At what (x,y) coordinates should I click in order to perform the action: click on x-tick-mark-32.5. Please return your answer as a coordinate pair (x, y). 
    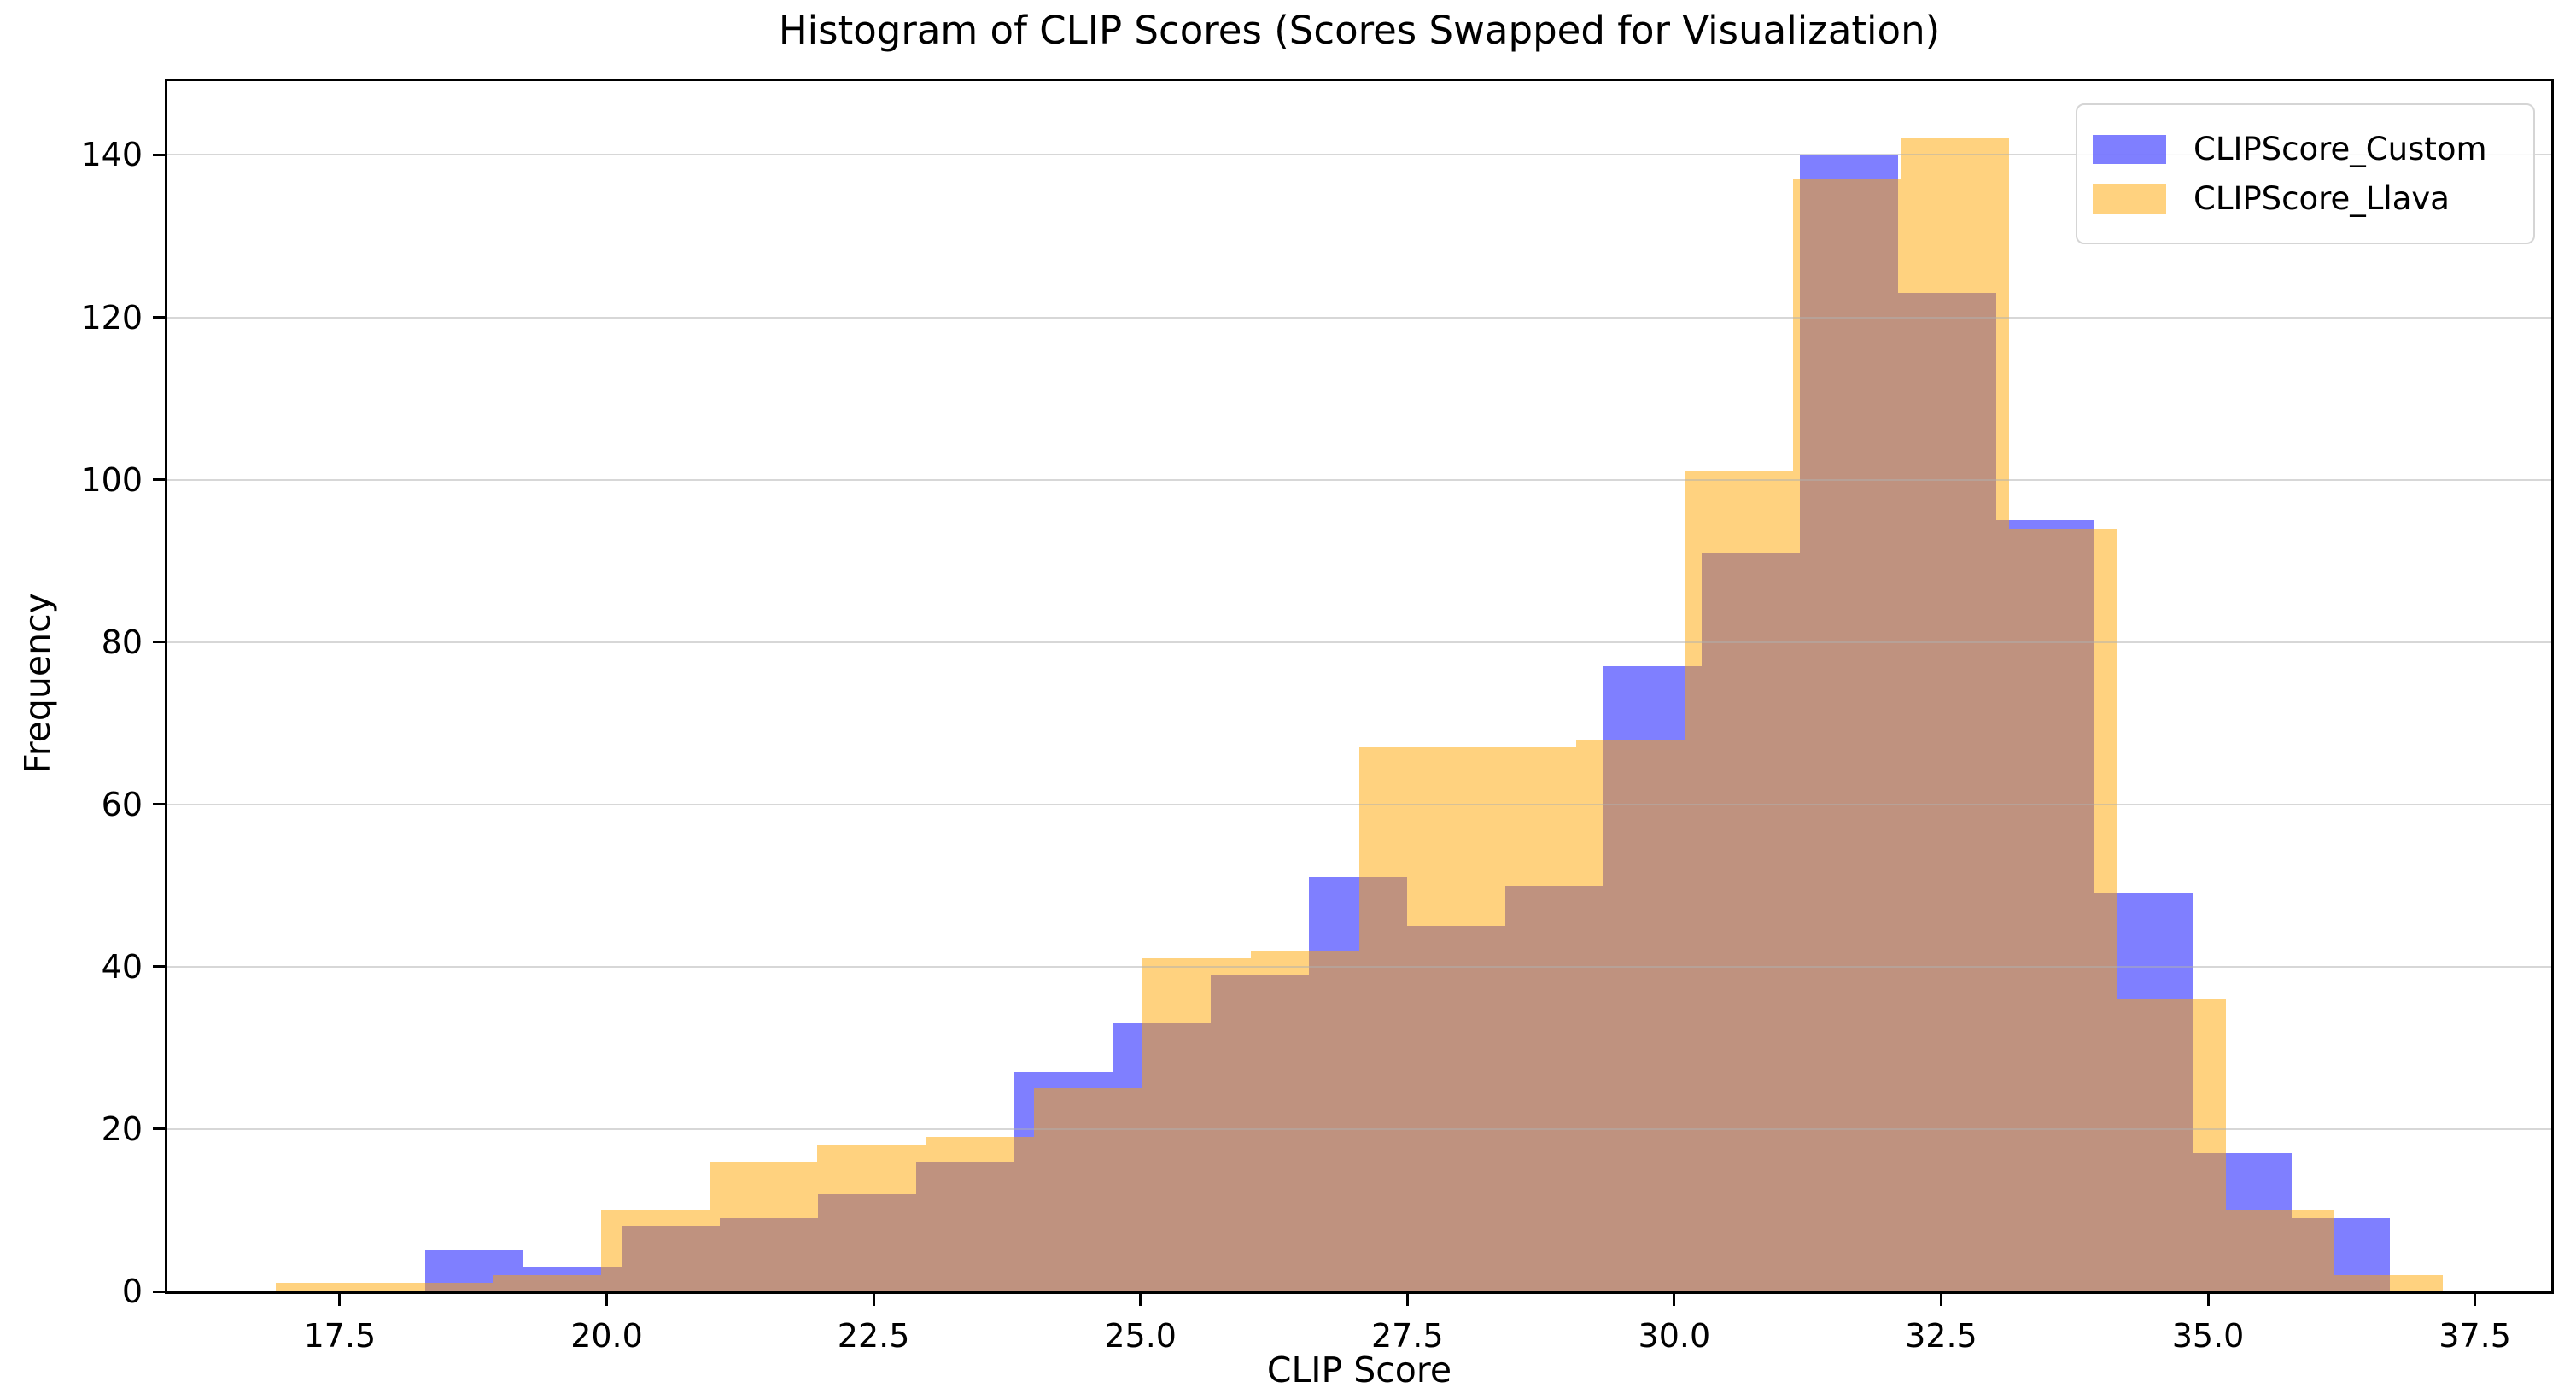
    Looking at the image, I should click on (1940, 1300).